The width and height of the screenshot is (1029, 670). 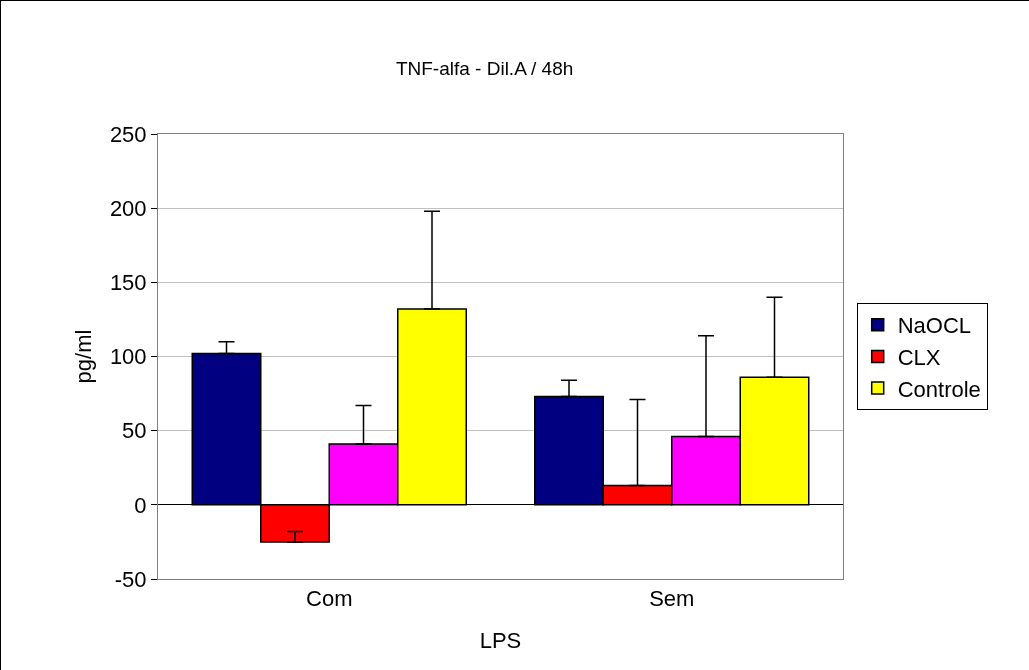 I want to click on legend-label: CLX, so click(x=919, y=357).